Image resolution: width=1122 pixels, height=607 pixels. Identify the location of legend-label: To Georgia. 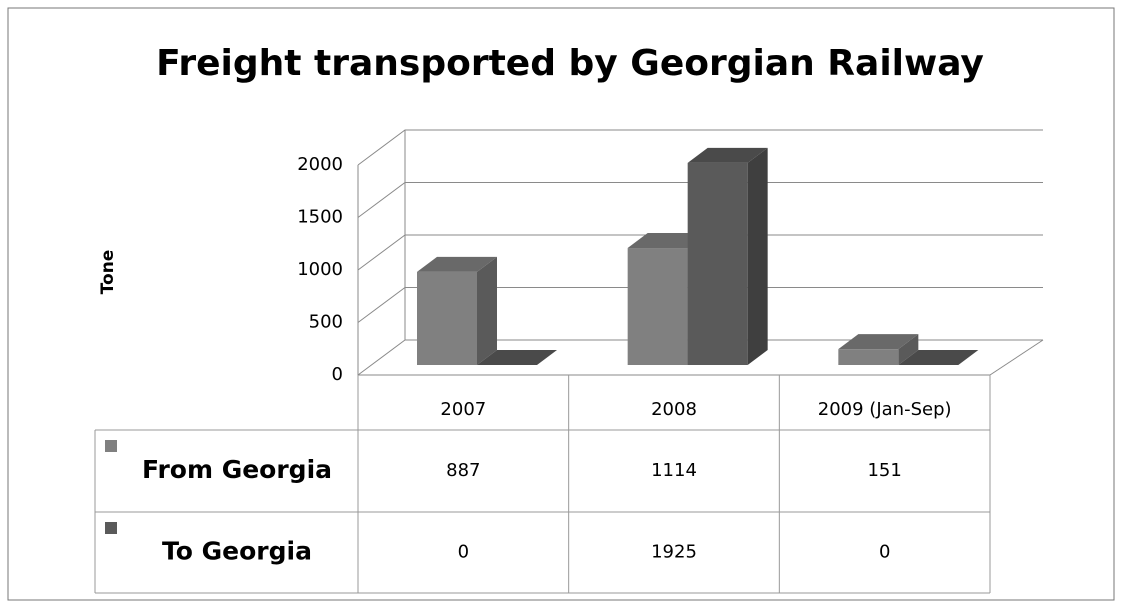
(237, 551).